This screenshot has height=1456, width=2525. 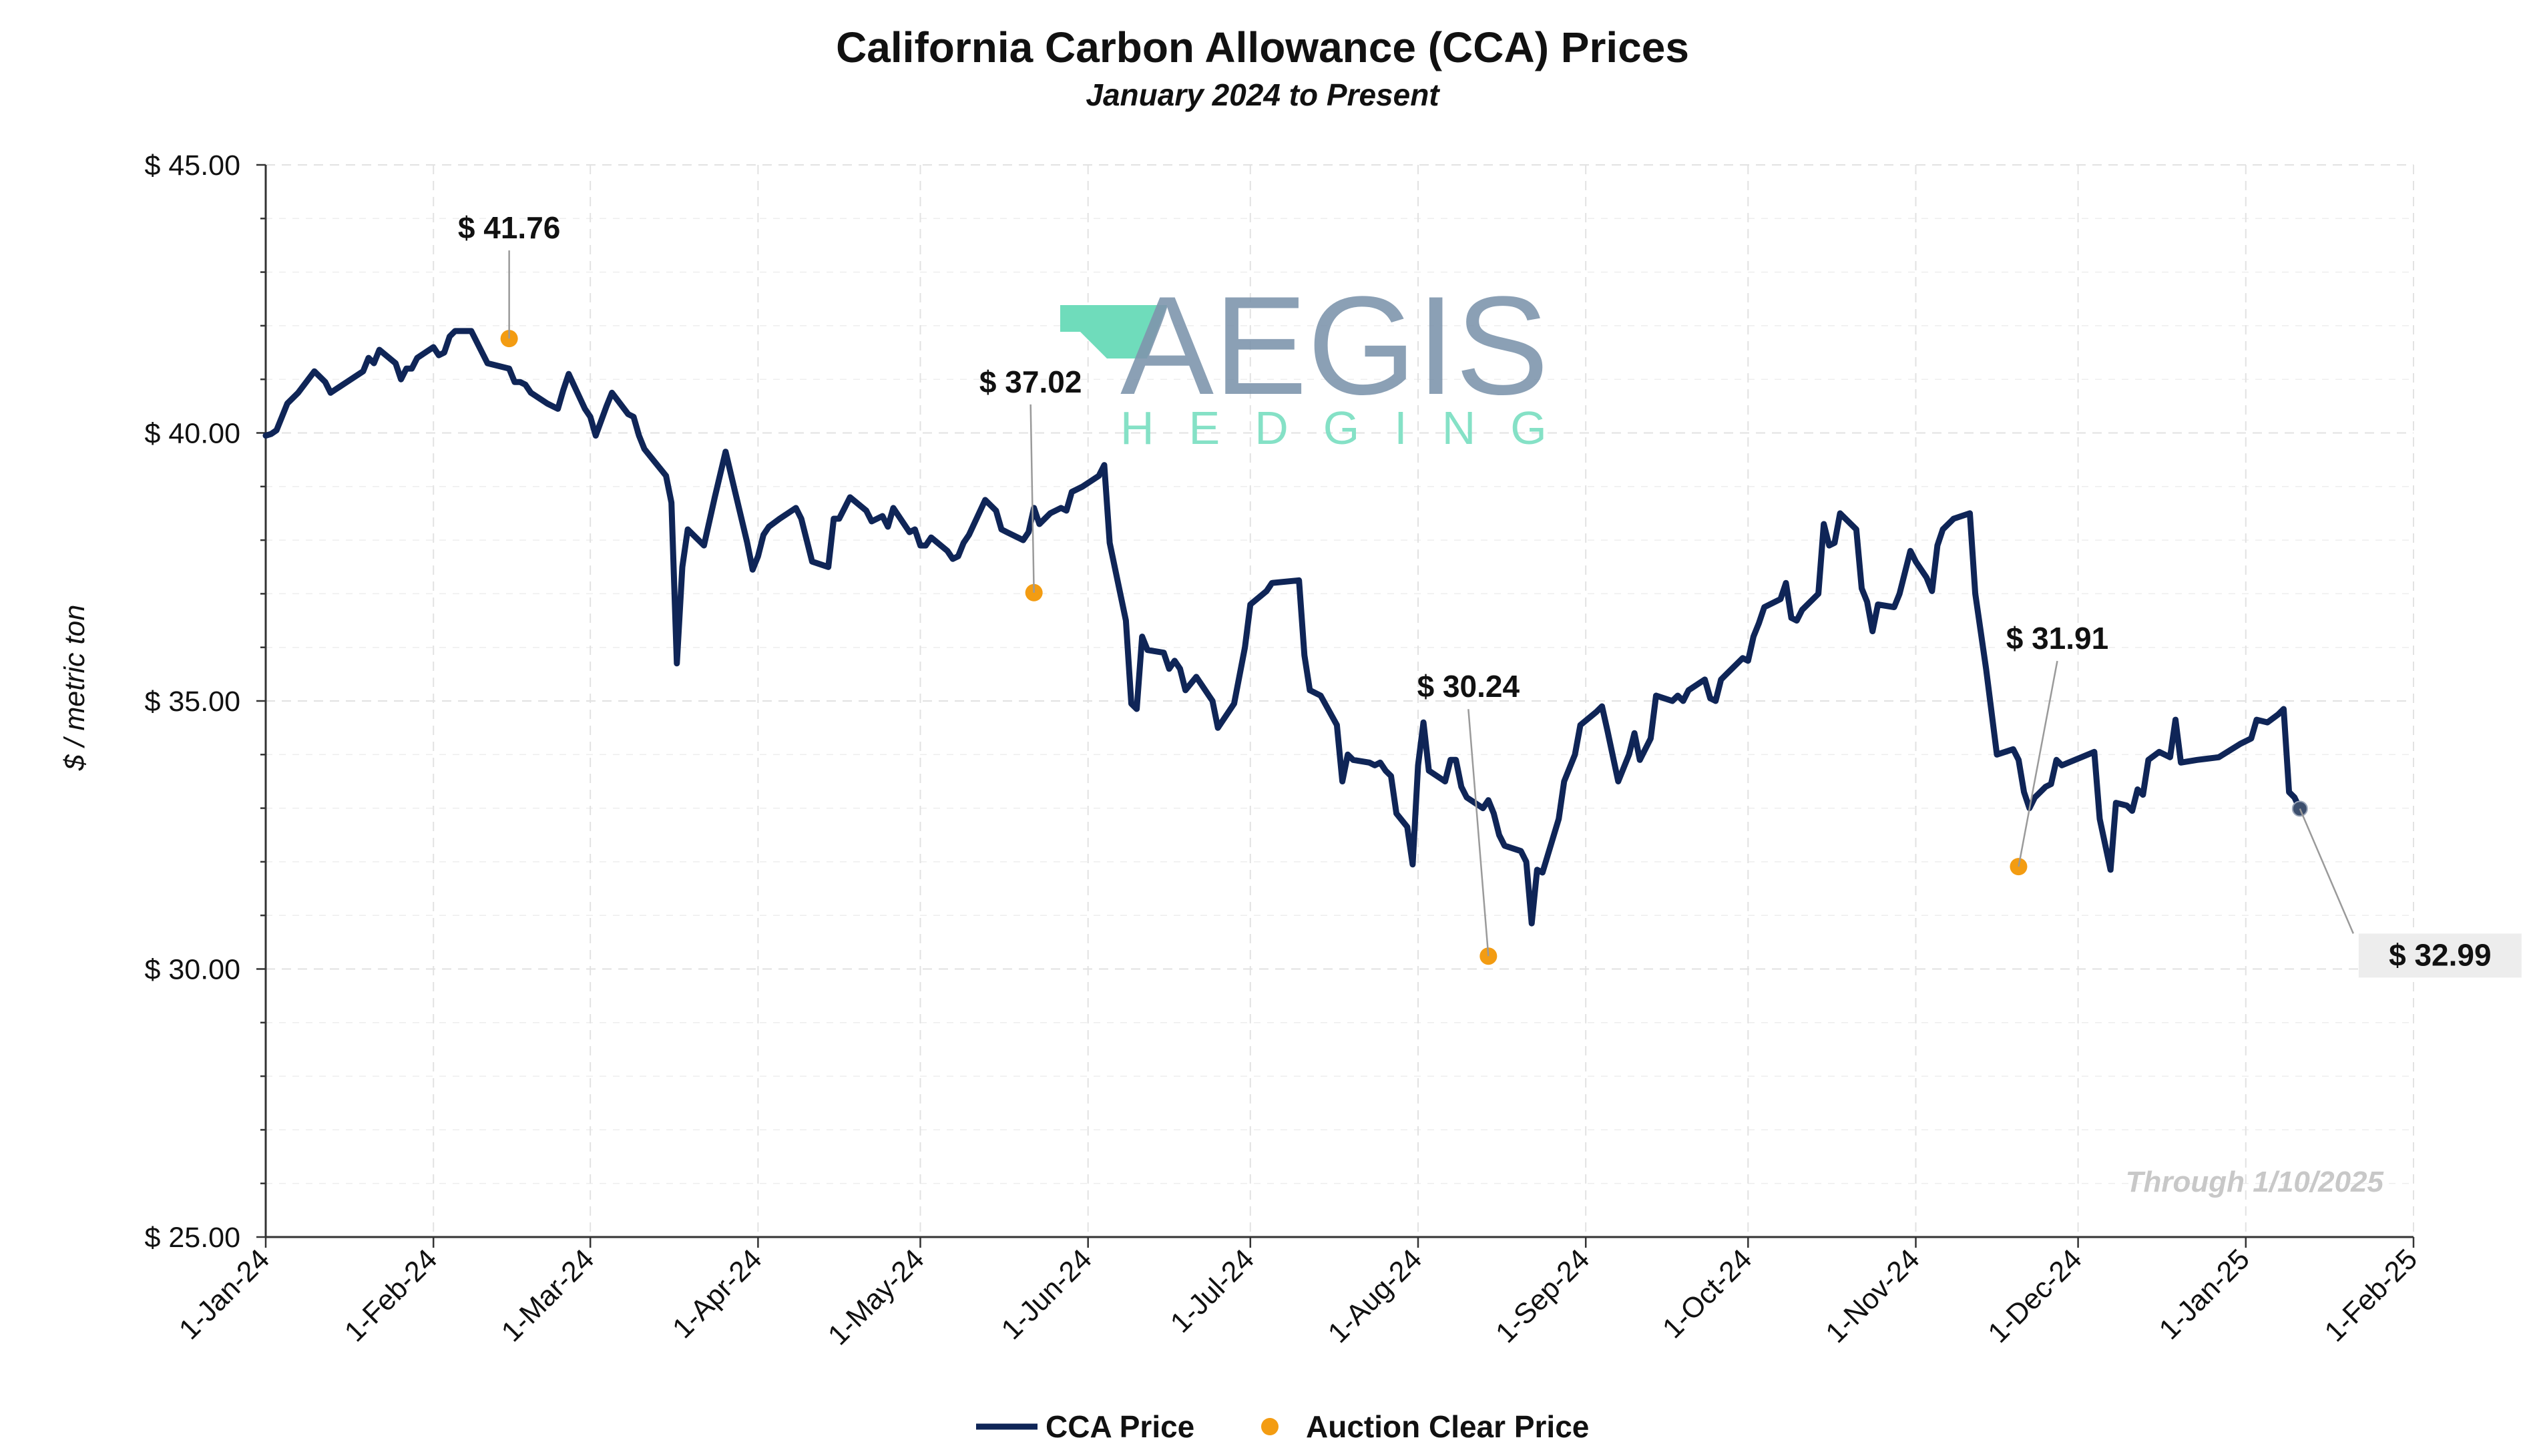 I want to click on y-tick-label: $ 25.00, so click(x=192, y=1238).